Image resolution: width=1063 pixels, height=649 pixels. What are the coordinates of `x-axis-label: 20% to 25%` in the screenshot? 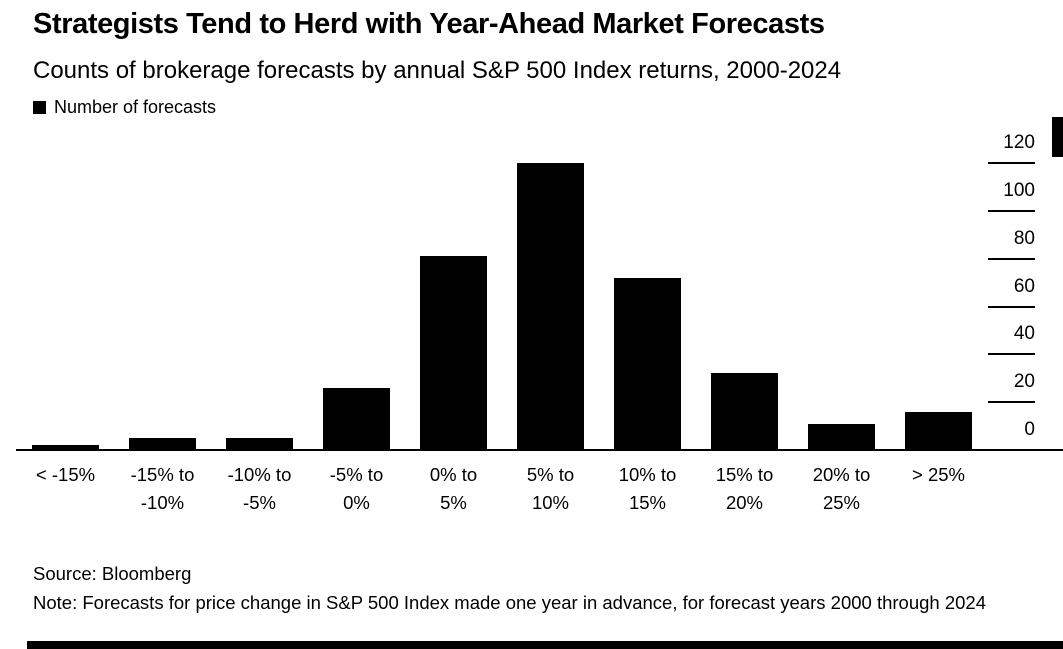 It's located at (841, 488).